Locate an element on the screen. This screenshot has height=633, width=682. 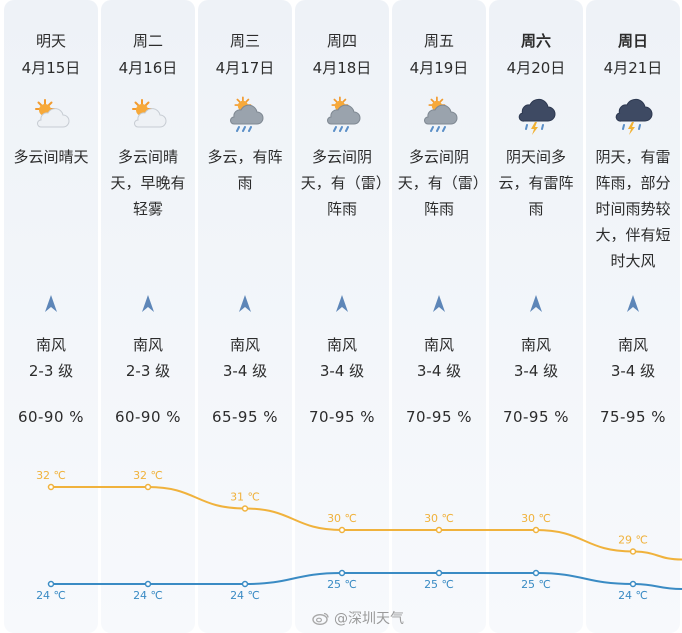
weather-description: 多云，有阵雨 is located at coordinates (245, 170).